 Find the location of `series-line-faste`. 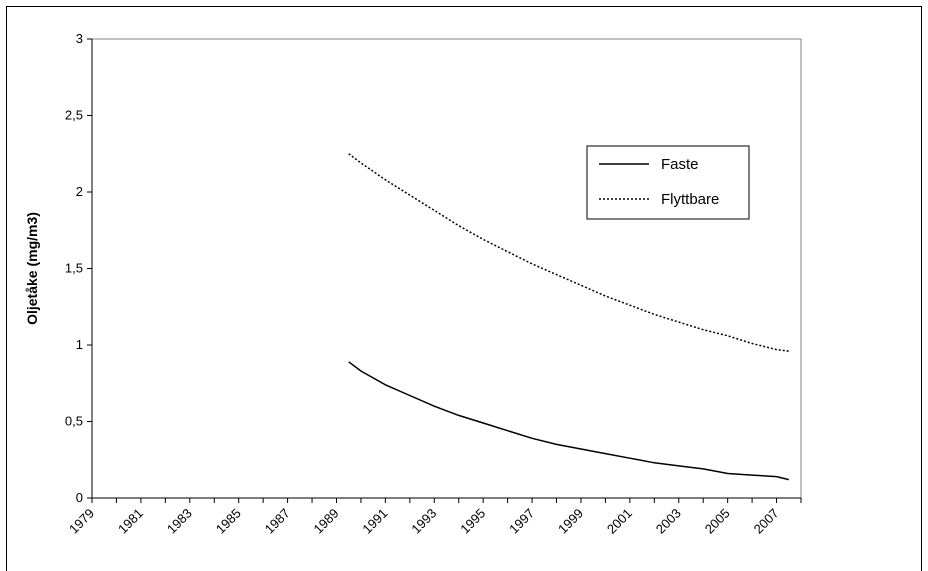

series-line-faste is located at coordinates (568, 421).